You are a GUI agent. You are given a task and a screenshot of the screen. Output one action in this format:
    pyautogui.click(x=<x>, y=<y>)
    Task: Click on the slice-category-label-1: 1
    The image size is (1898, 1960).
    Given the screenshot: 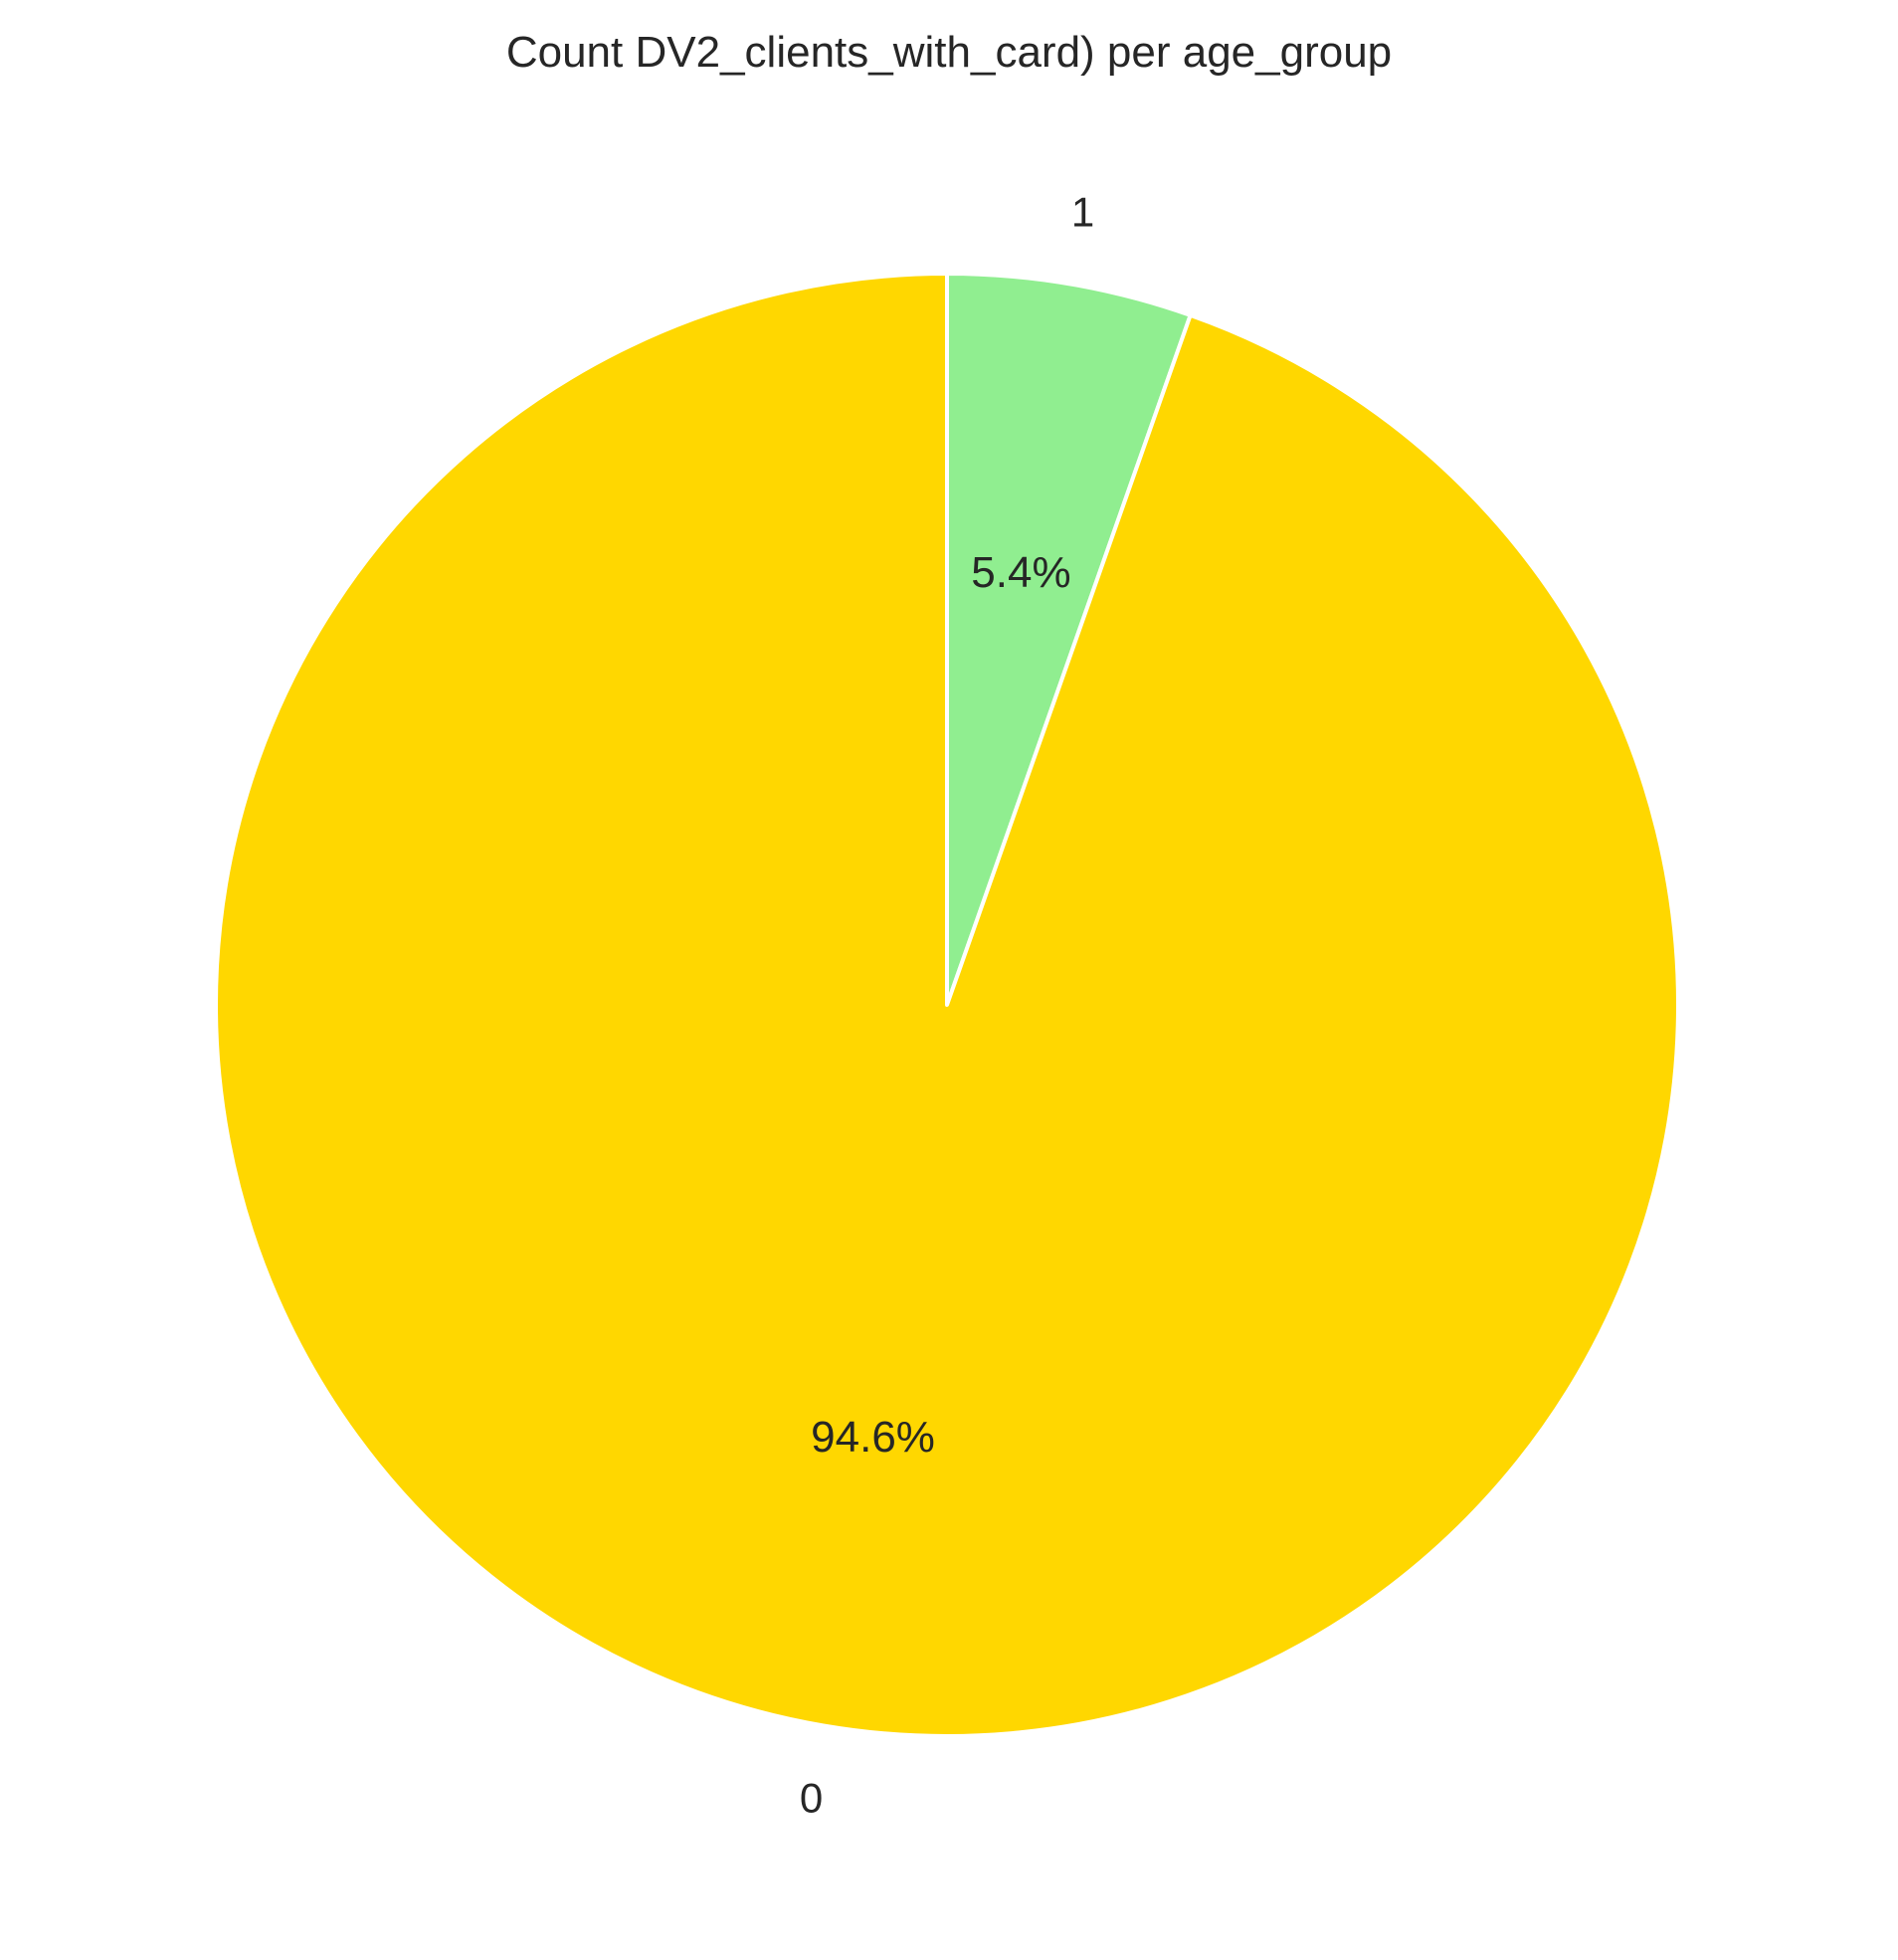 What is the action you would take?
    pyautogui.click(x=1082, y=212)
    